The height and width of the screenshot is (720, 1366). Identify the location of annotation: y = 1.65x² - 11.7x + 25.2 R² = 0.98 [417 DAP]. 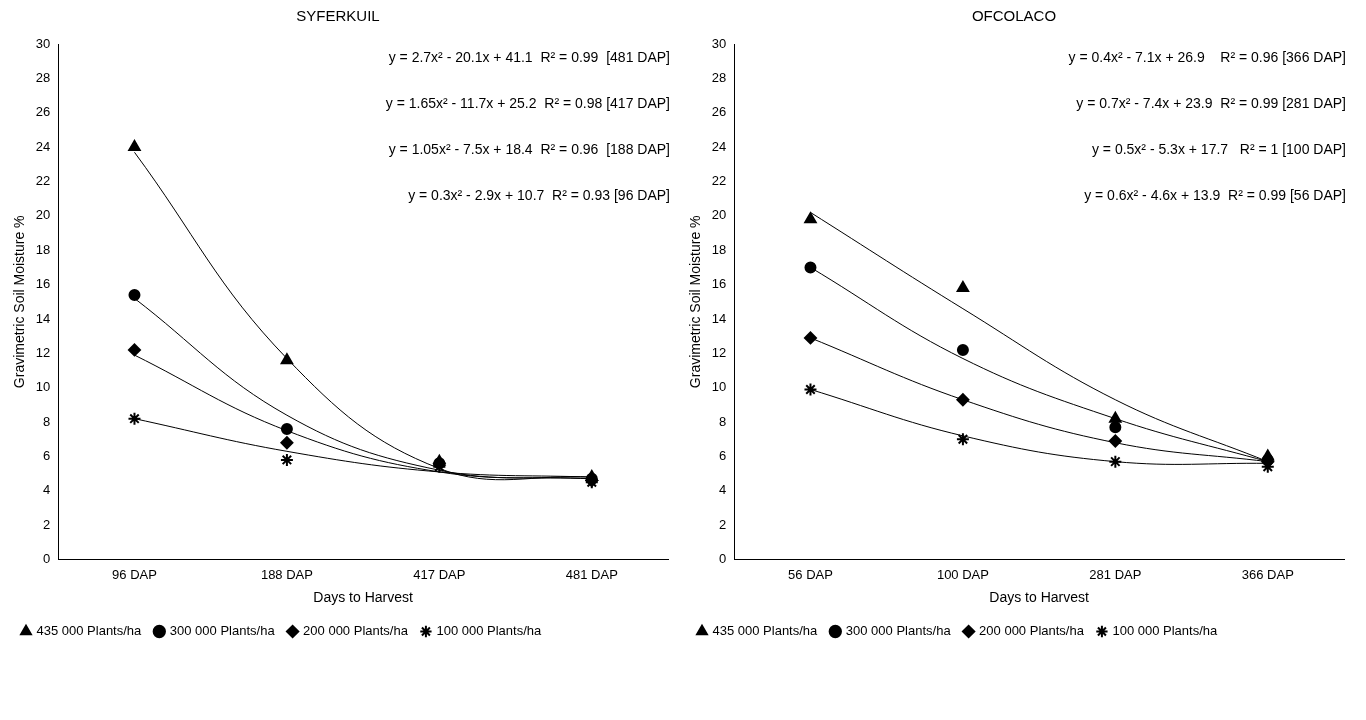
(527, 102).